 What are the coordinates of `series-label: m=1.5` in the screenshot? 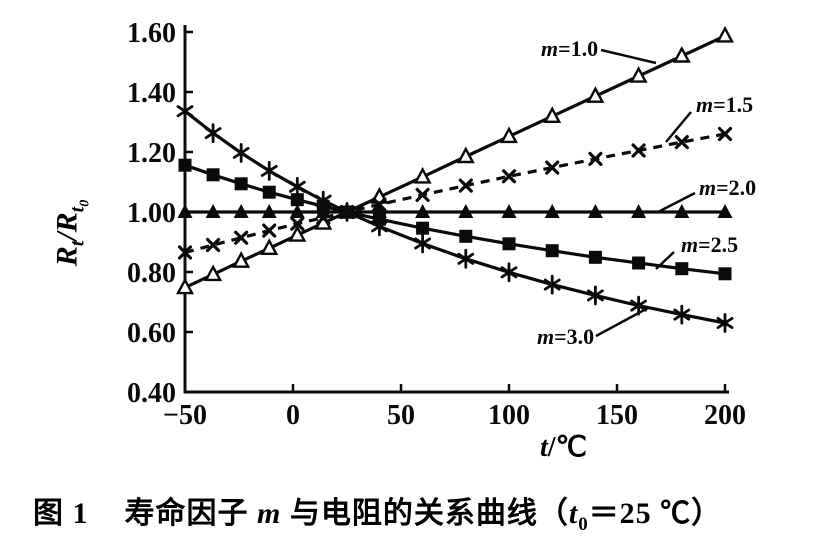 It's located at (724, 104).